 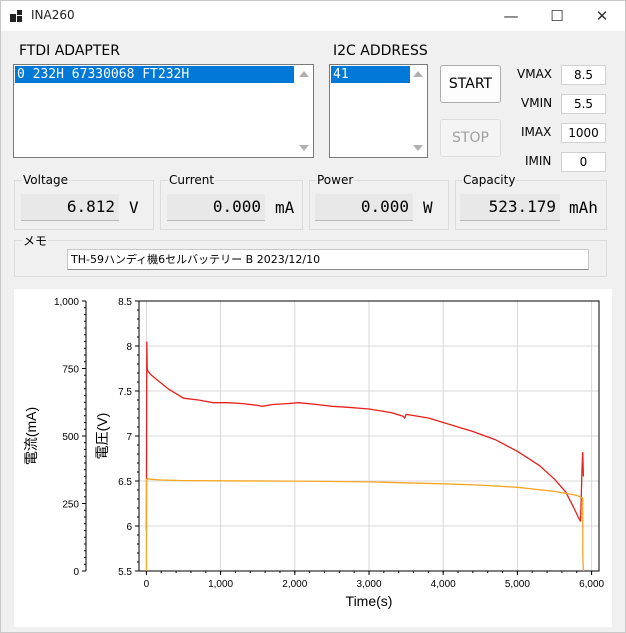 I want to click on current-value: 0.000, so click(x=216, y=207).